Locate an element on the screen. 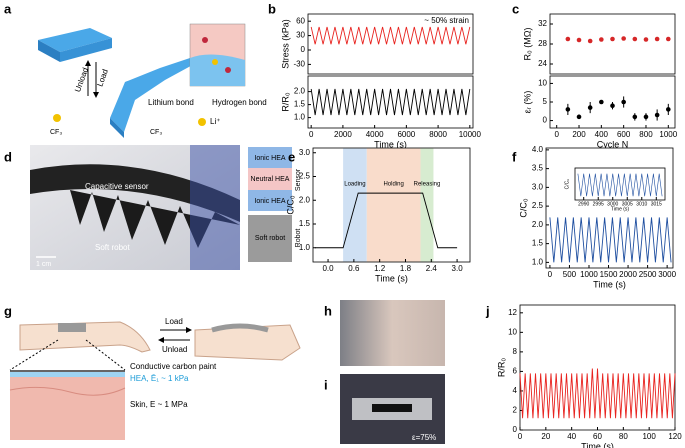 The height and width of the screenshot is (448, 685). x-tick-label: 3015 is located at coordinates (656, 204).